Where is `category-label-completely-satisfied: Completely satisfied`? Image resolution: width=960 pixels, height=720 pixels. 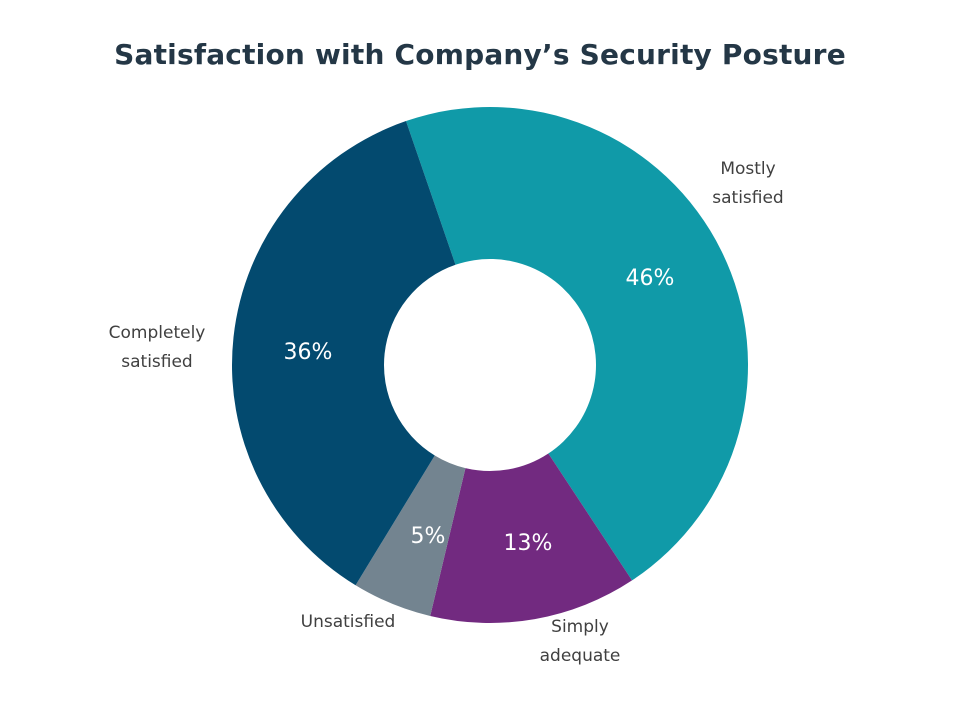 category-label-completely-satisfied: Completely satisfied is located at coordinates (157, 347).